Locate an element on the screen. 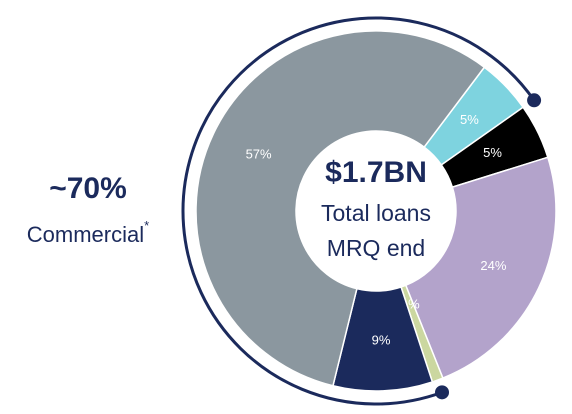  callout-label-text: Commercial is located at coordinates (85, 234).